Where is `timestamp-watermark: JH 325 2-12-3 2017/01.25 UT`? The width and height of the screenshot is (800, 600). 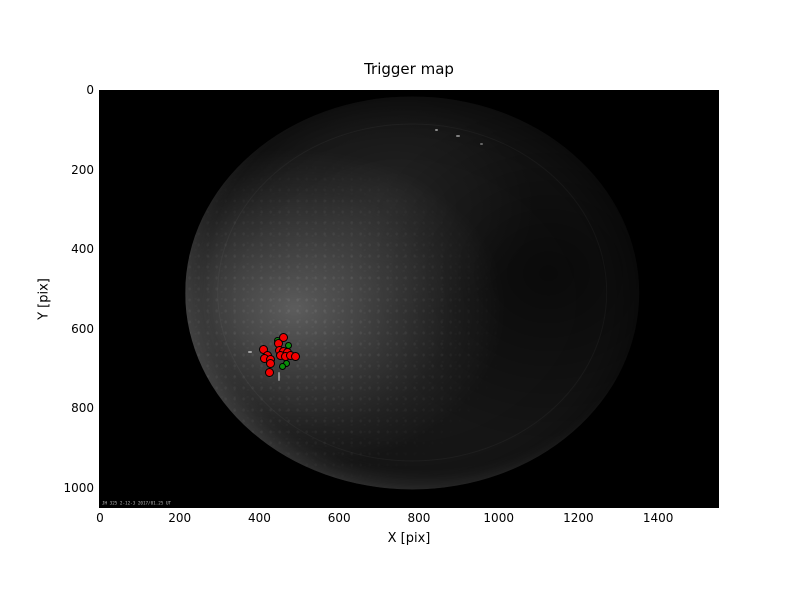
timestamp-watermark: JH 325 2-12-3 2017/01.25 UT is located at coordinates (137, 503).